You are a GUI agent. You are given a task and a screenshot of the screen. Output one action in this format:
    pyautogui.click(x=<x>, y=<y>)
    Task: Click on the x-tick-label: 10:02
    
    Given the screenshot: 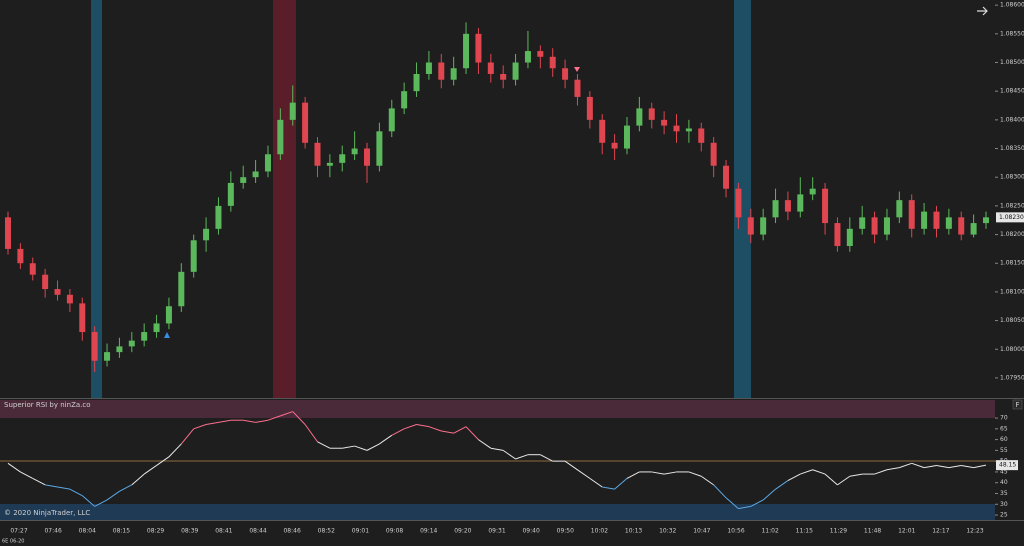 What is the action you would take?
    pyautogui.click(x=599, y=531)
    